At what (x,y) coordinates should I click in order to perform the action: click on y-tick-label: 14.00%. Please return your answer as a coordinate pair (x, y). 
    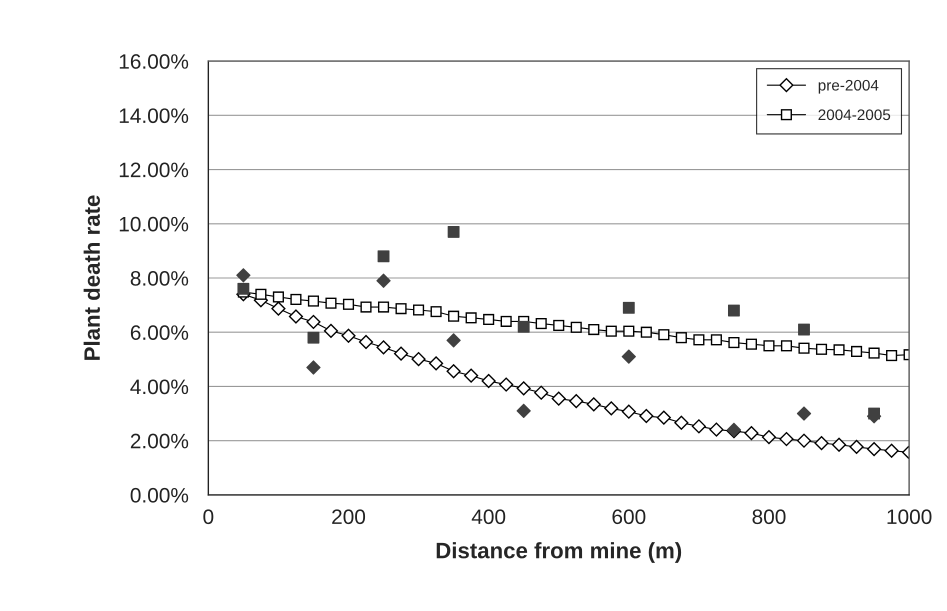
    Looking at the image, I should click on (154, 116).